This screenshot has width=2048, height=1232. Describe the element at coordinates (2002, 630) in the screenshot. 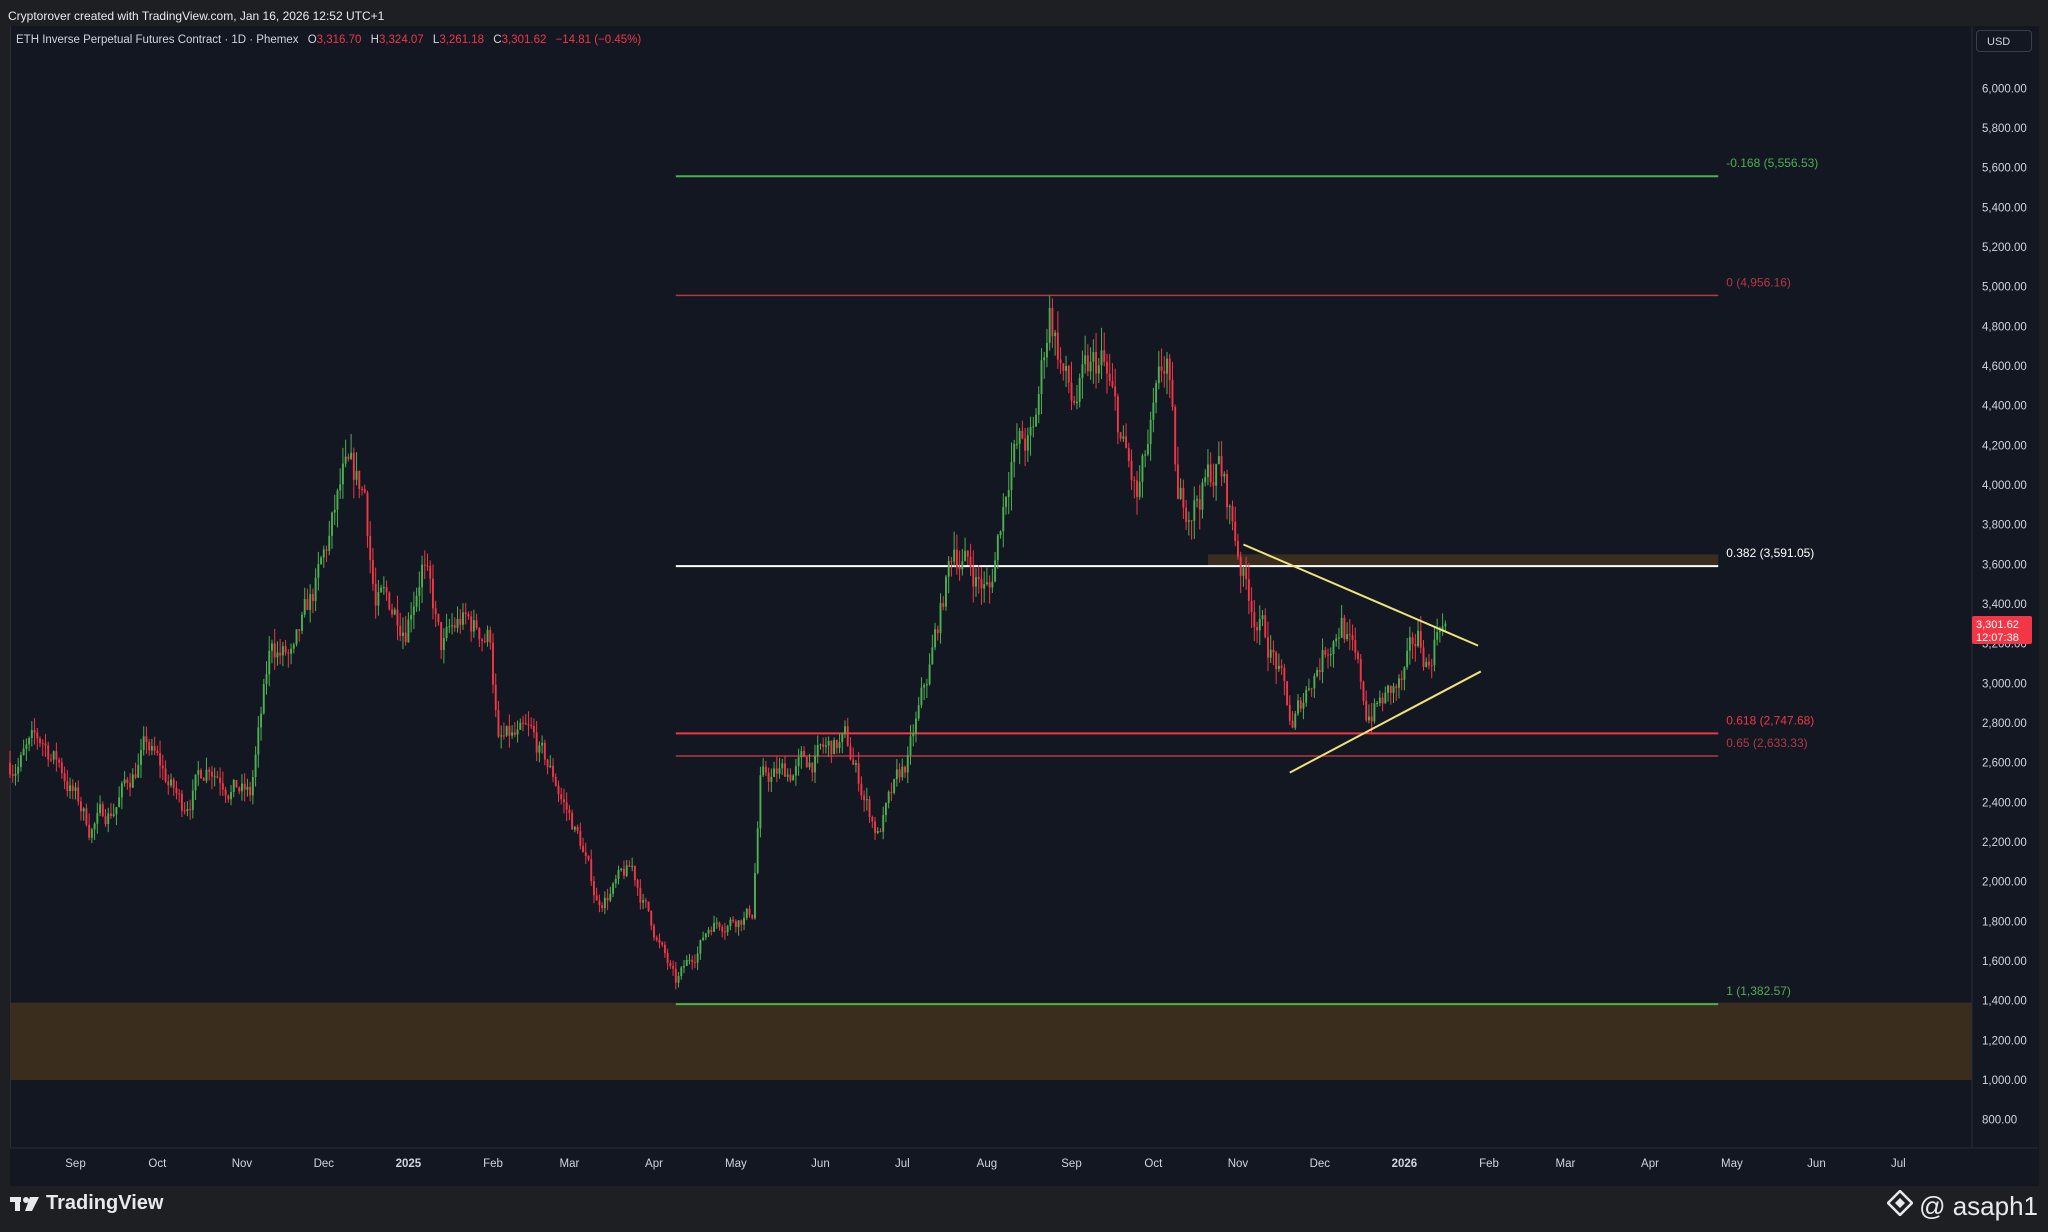

I see `last-price-tag-bg` at that location.